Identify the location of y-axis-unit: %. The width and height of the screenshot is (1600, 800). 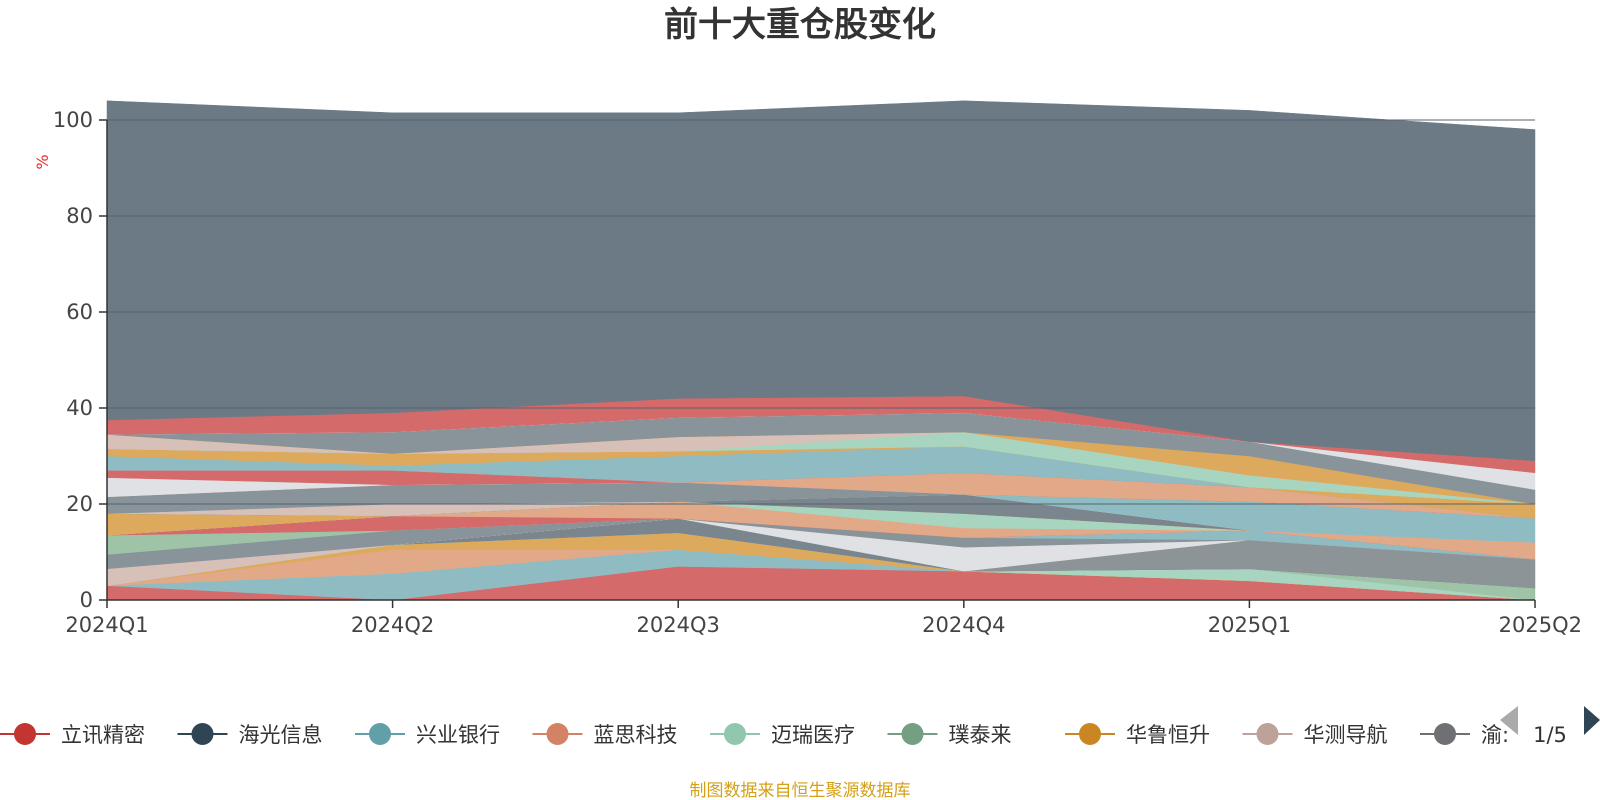
(42, 161).